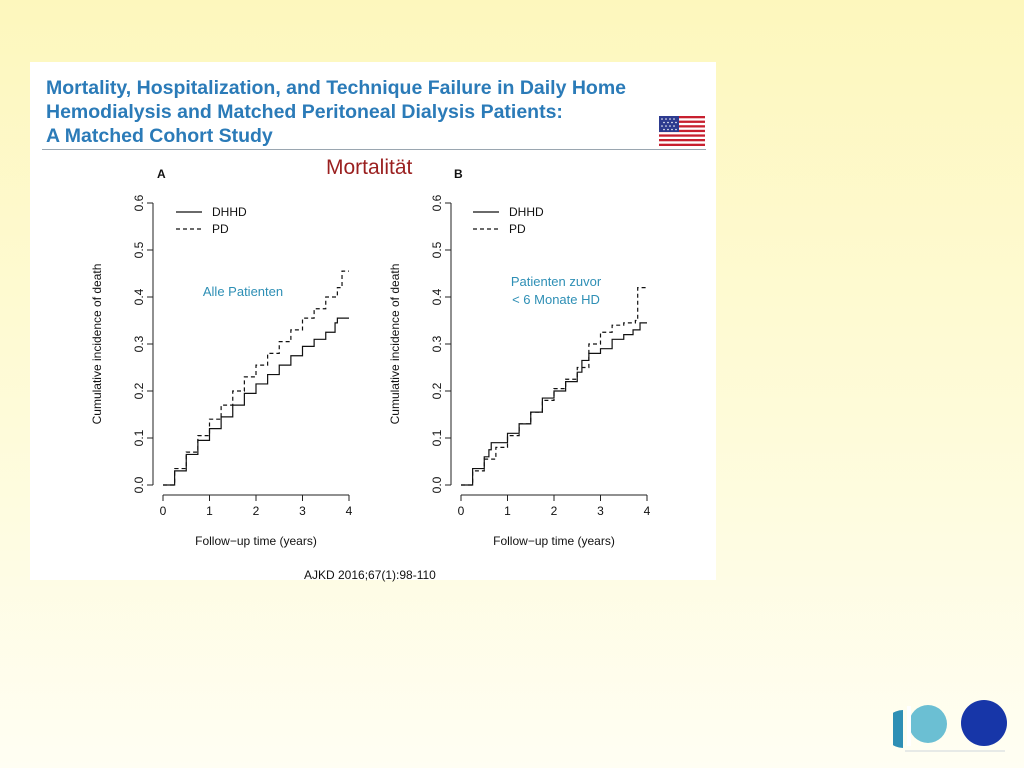 This screenshot has height=768, width=1024. Describe the element at coordinates (437, 437) in the screenshot. I see `panel-b-y-tick-label: 0.1` at that location.